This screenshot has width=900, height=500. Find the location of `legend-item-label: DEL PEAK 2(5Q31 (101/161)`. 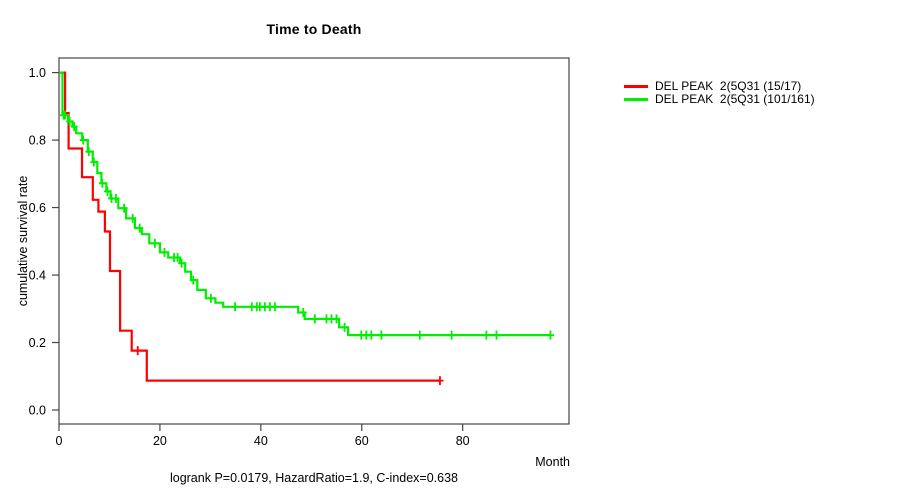

legend-item-label: DEL PEAK 2(5Q31 (101/161) is located at coordinates (735, 99).